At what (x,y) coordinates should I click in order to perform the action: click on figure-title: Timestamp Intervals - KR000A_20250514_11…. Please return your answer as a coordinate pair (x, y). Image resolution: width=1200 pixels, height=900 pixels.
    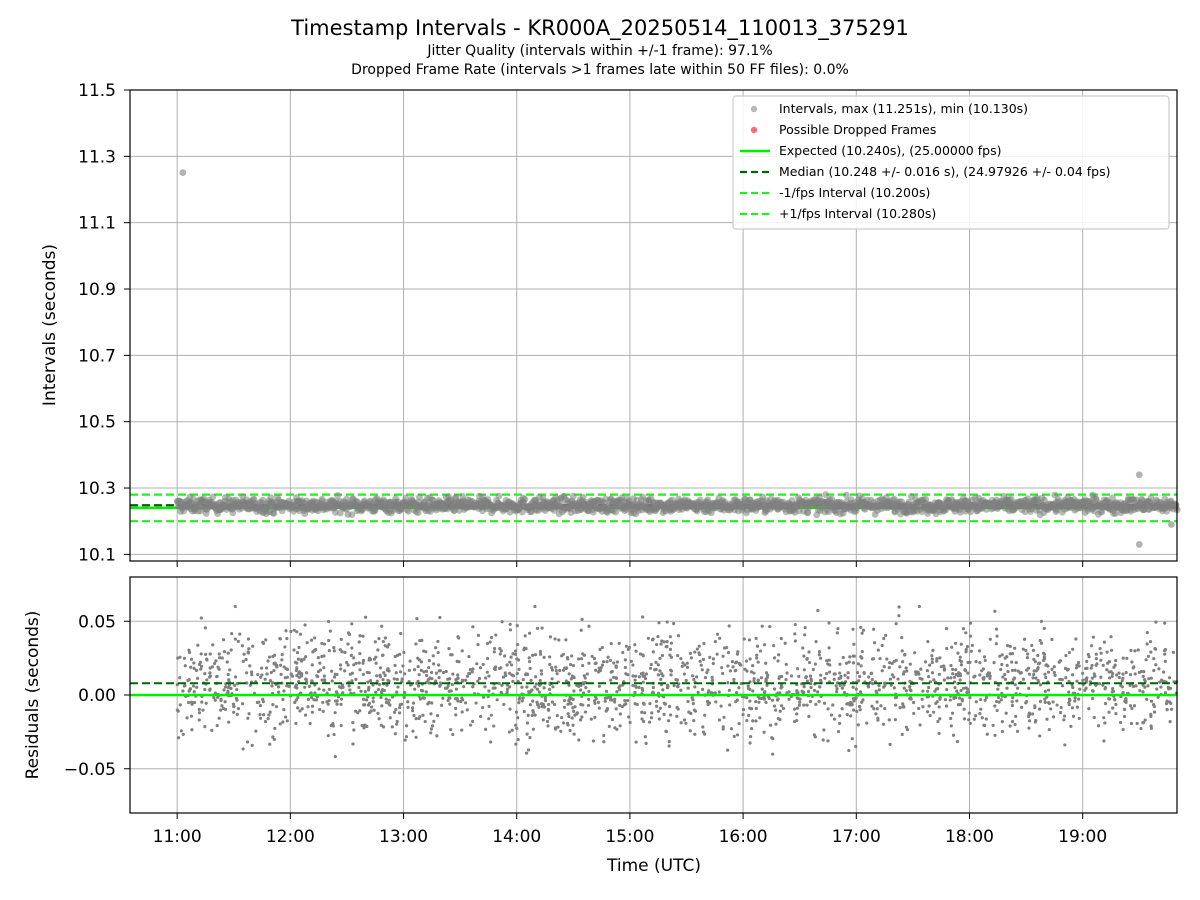
    Looking at the image, I should click on (600, 28).